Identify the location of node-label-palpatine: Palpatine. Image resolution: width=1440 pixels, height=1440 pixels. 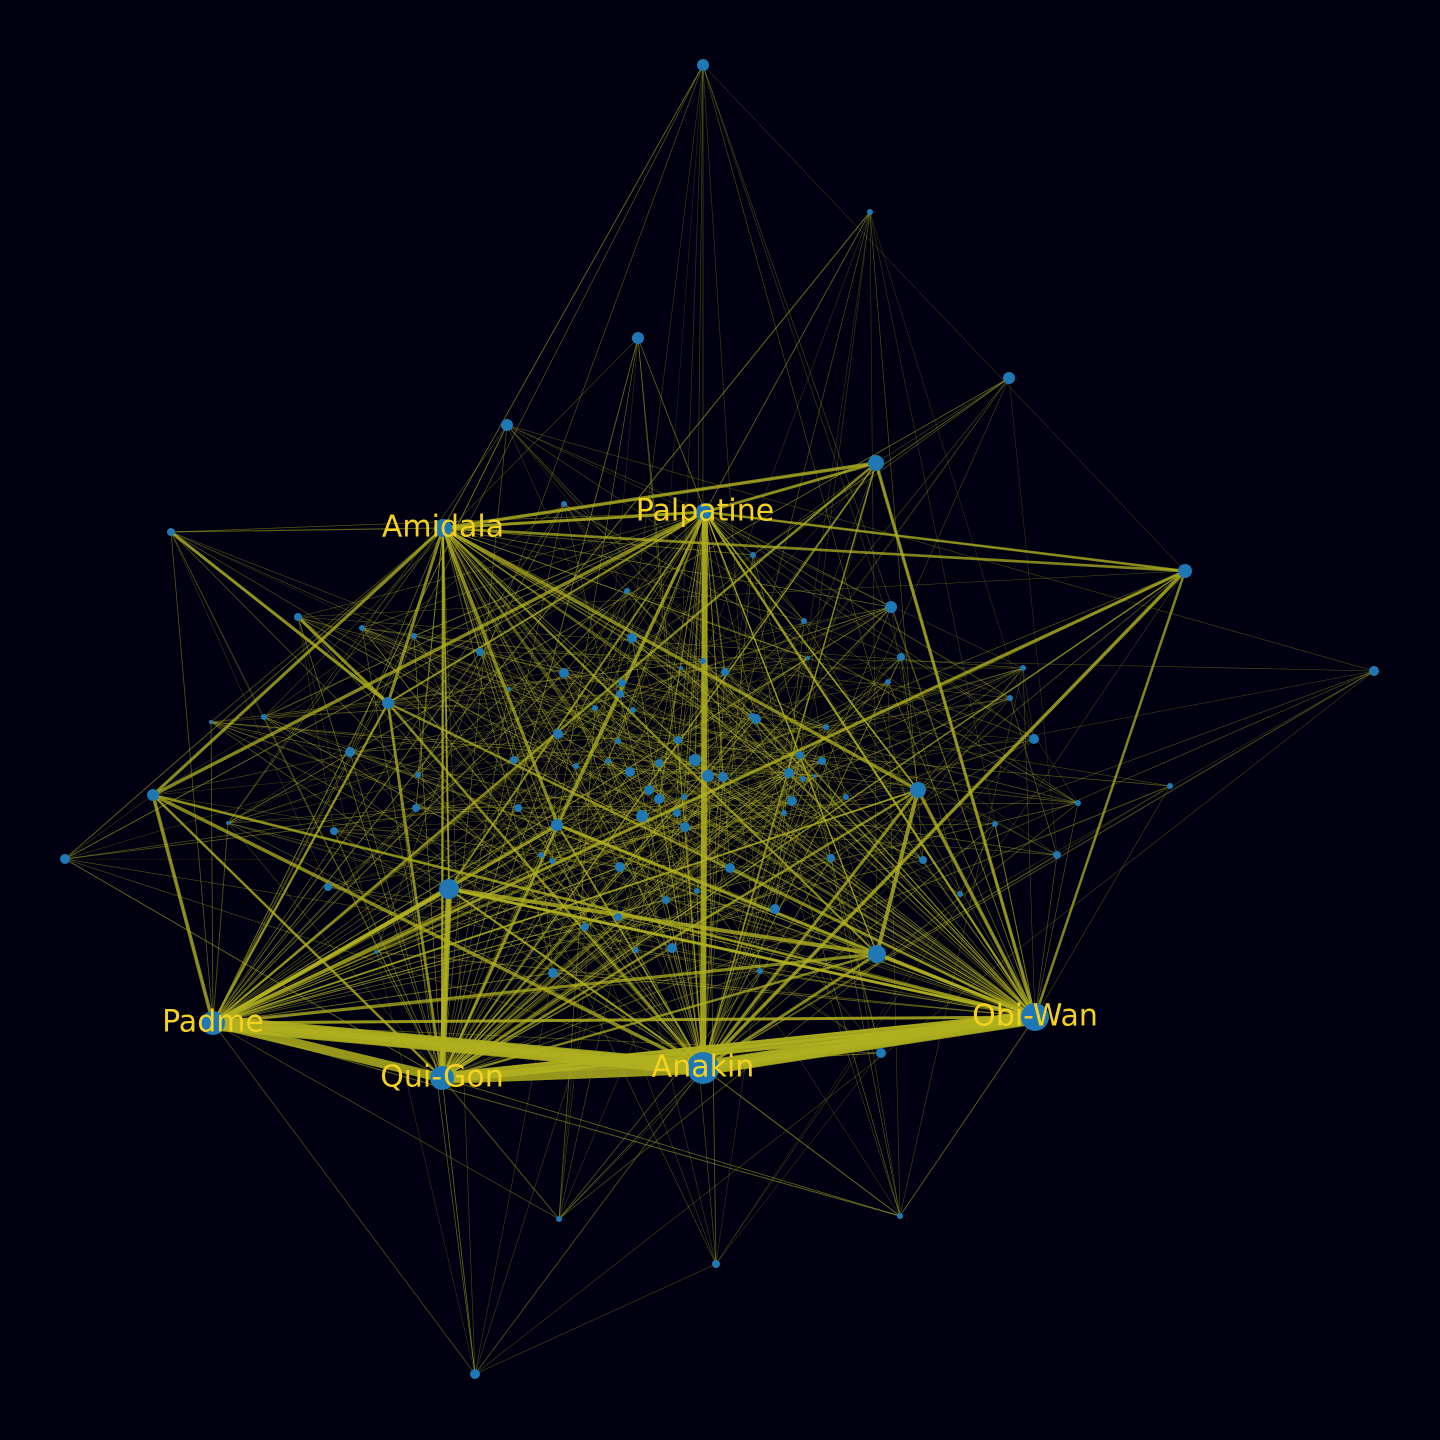
(705, 511).